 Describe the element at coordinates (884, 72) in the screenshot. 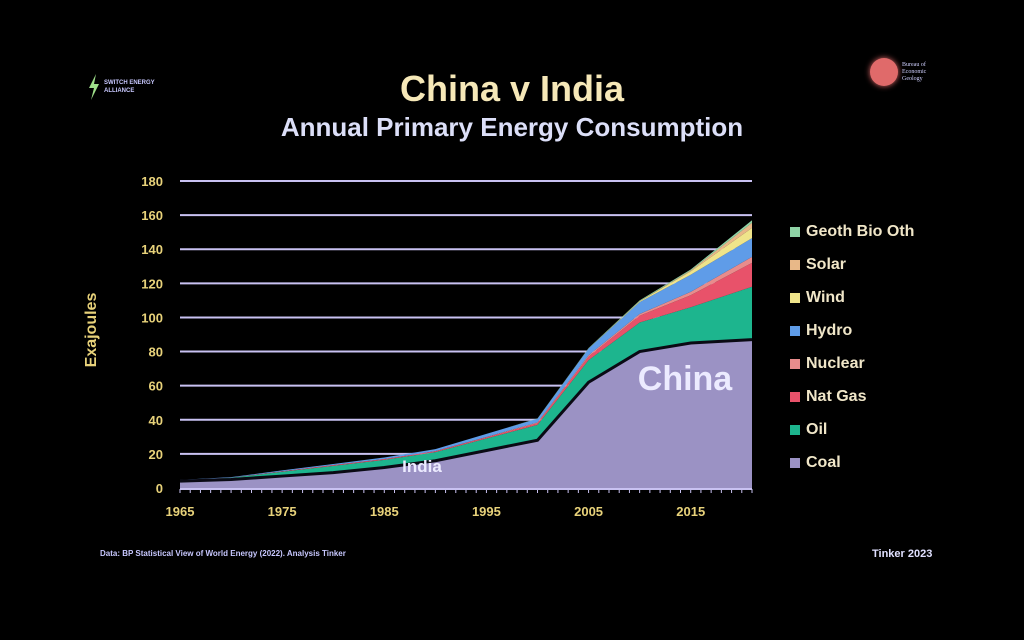

I see `texas-seal-icon` at that location.